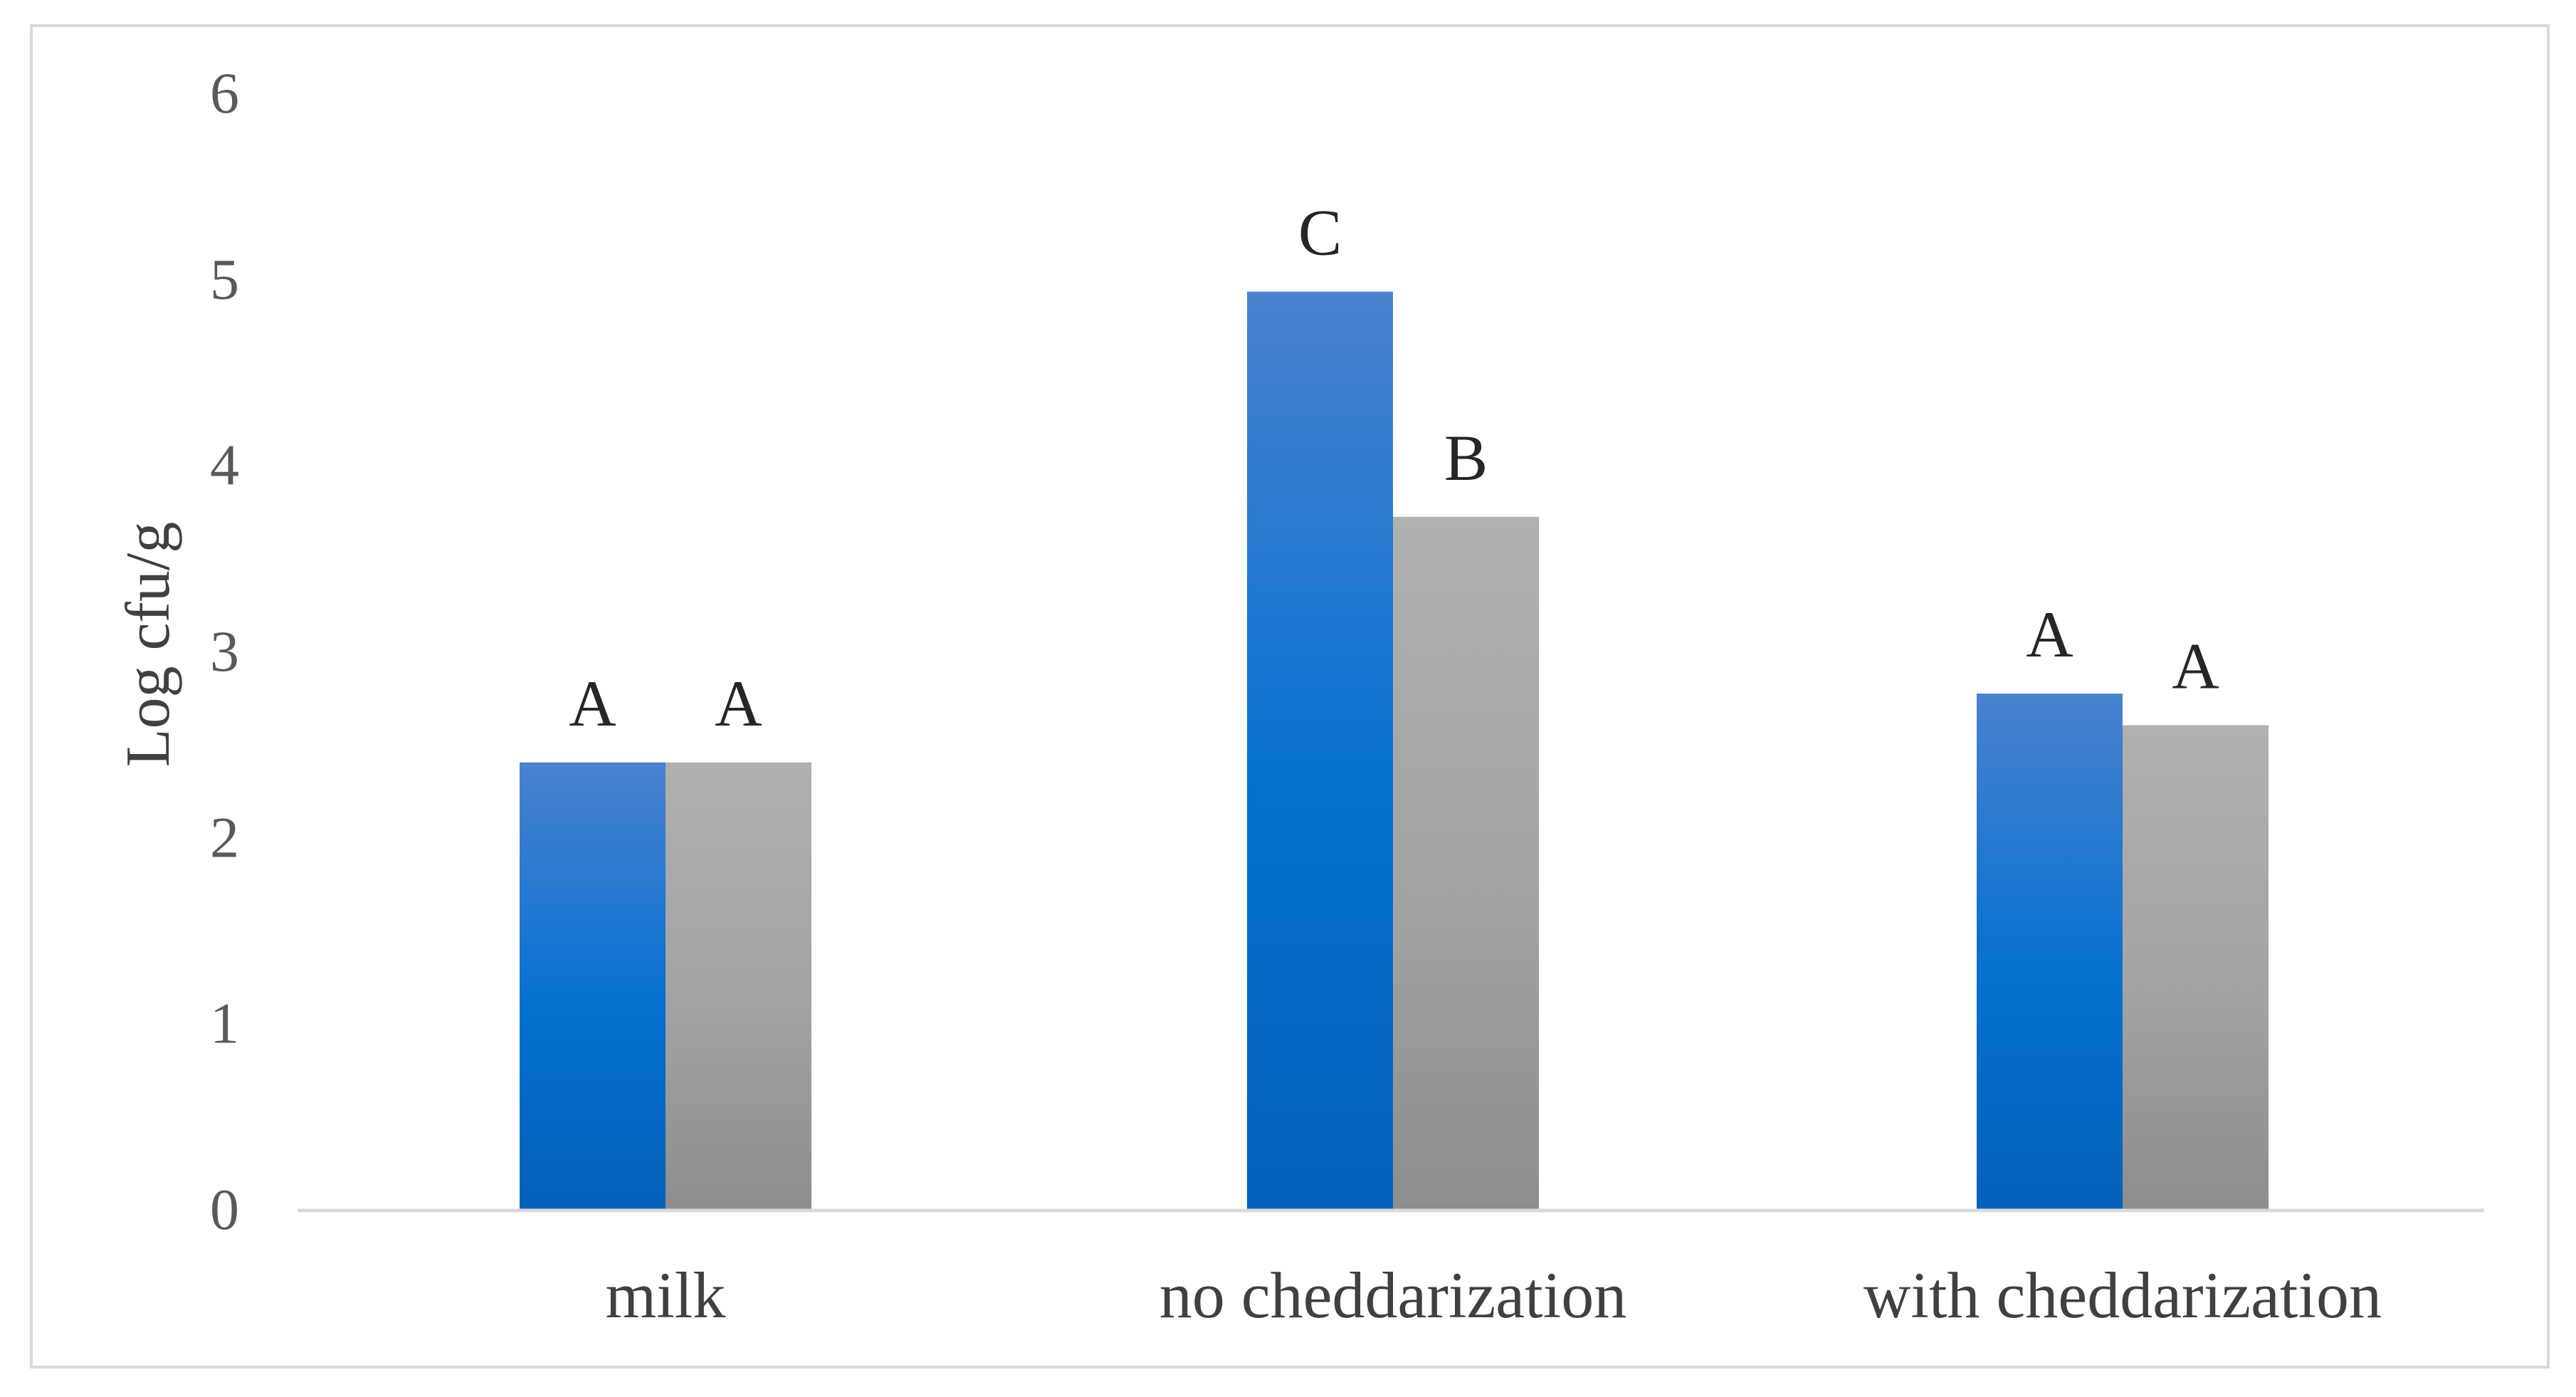 This screenshot has width=2576, height=1397. I want to click on y-tick-label: 5, so click(225, 278).